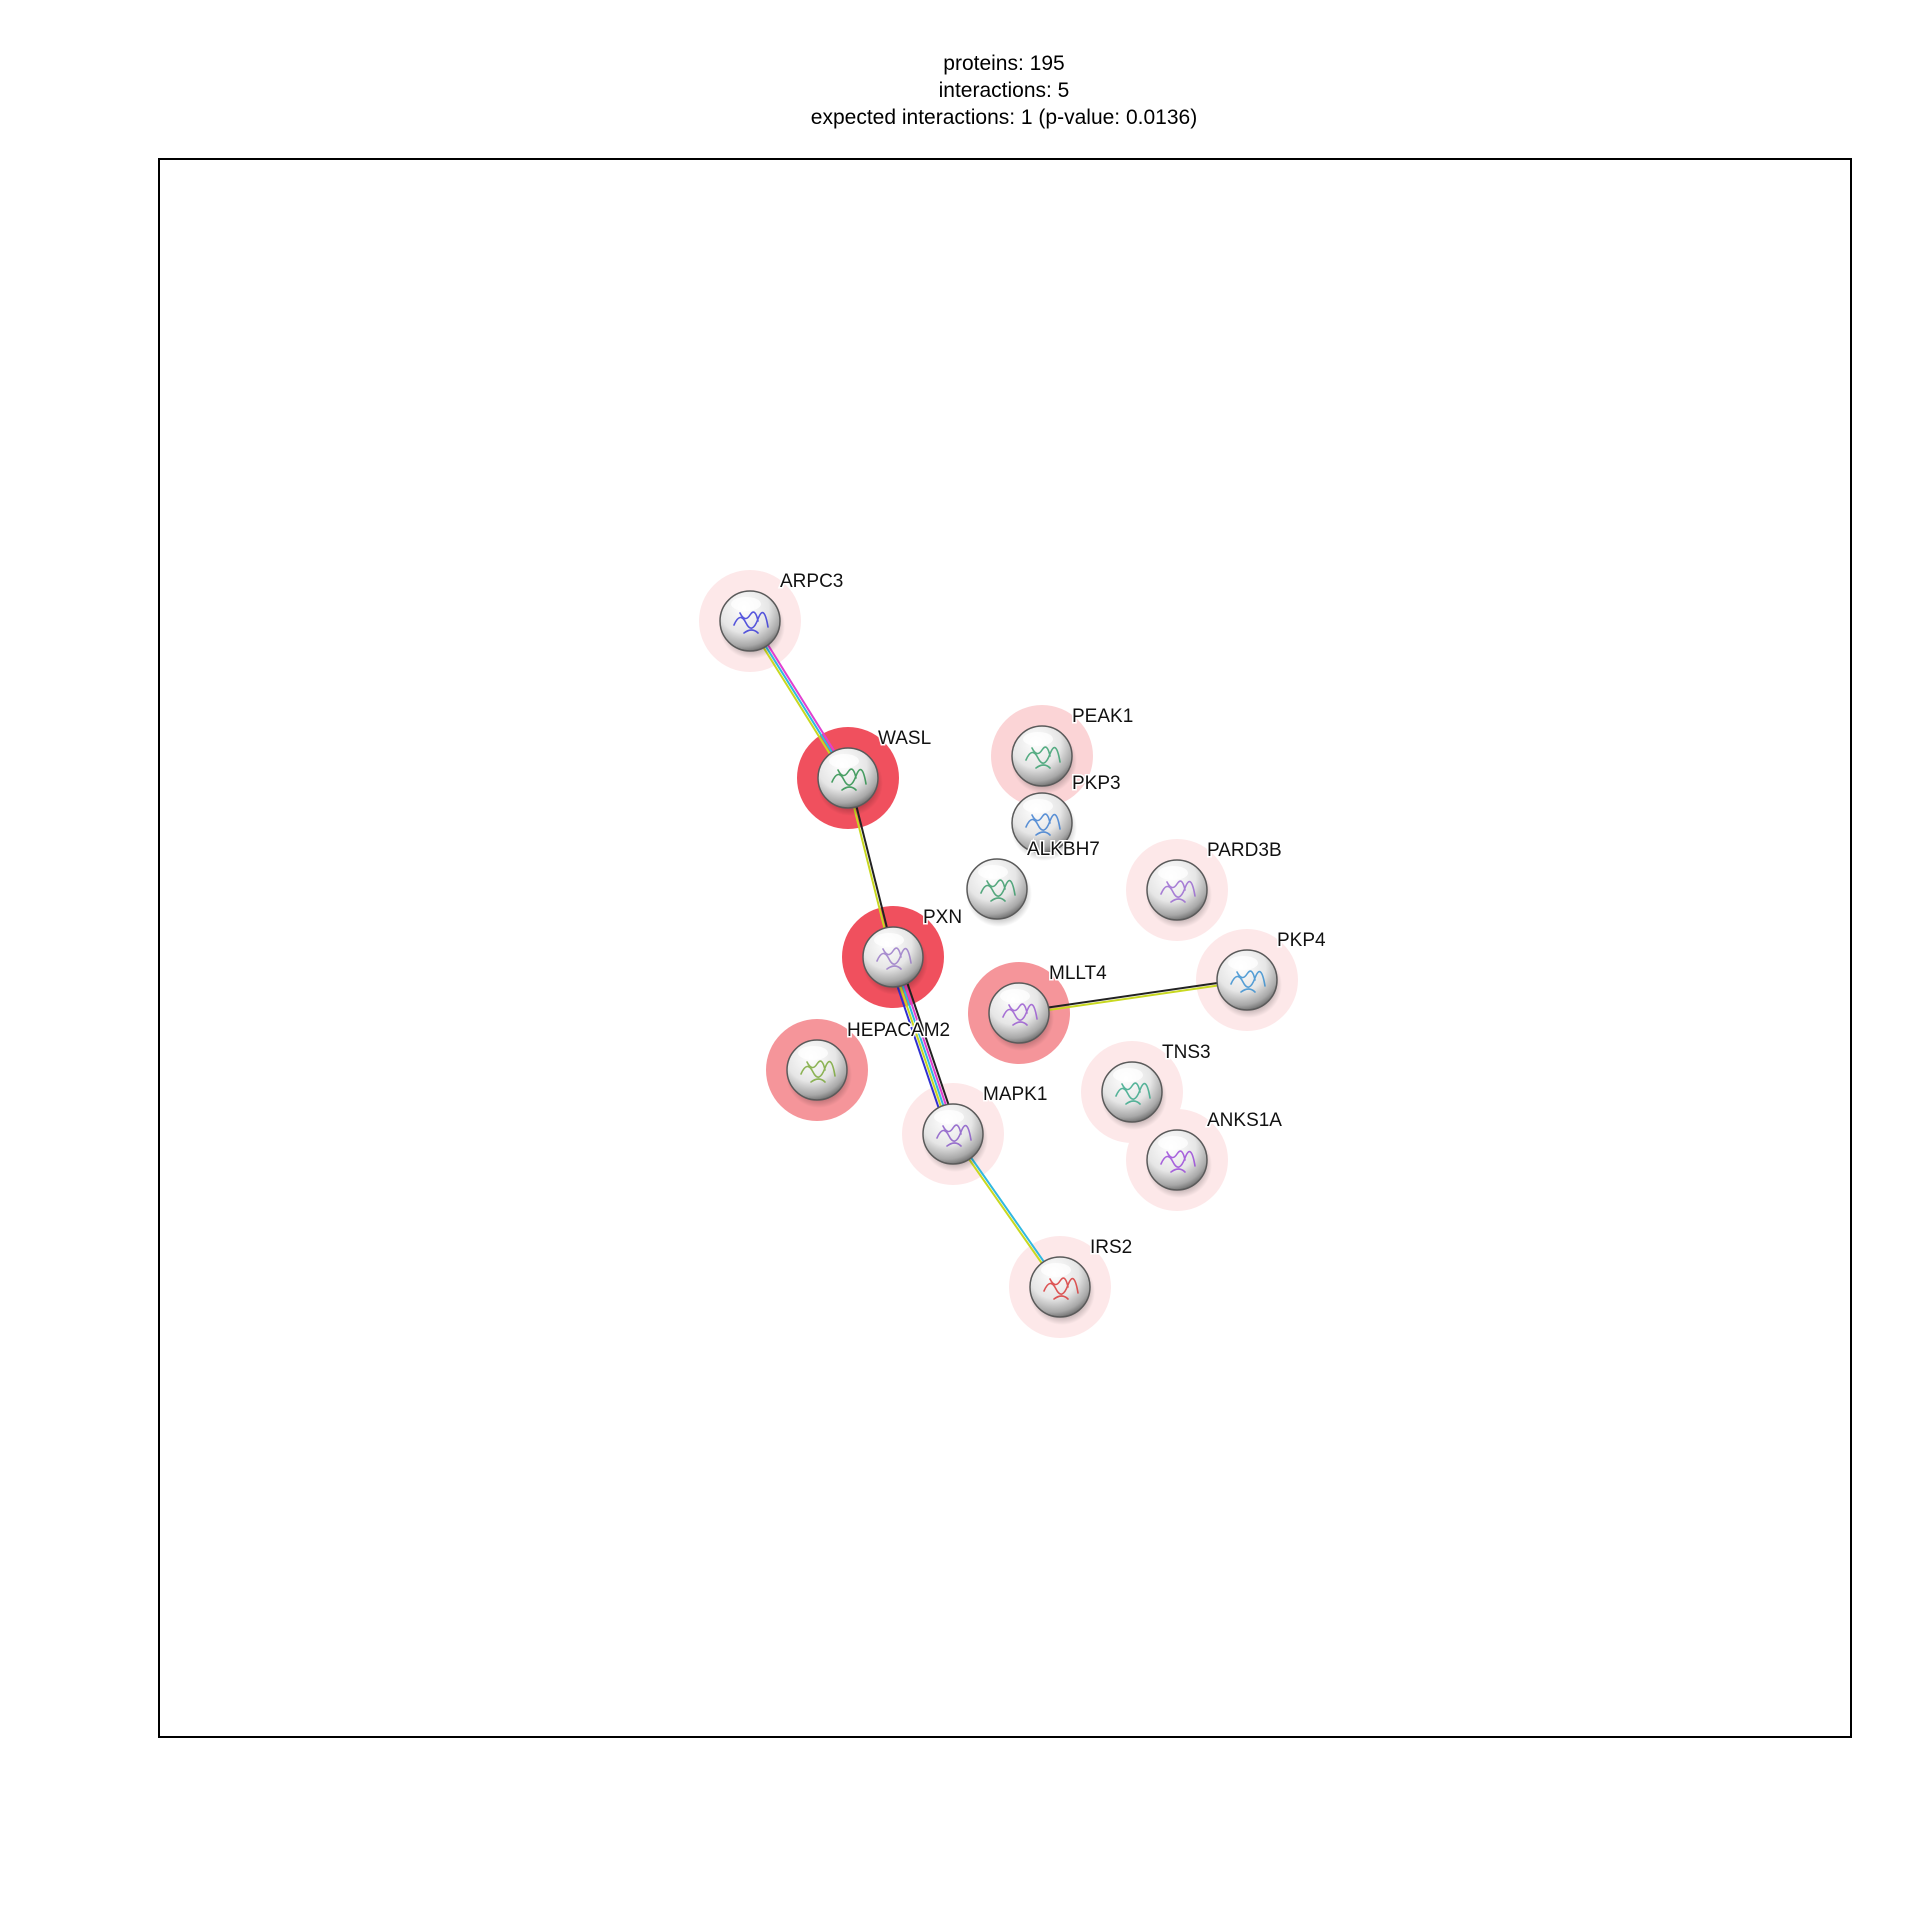 The height and width of the screenshot is (1920, 1920). I want to click on node-label-pxn: PXN, so click(942, 917).